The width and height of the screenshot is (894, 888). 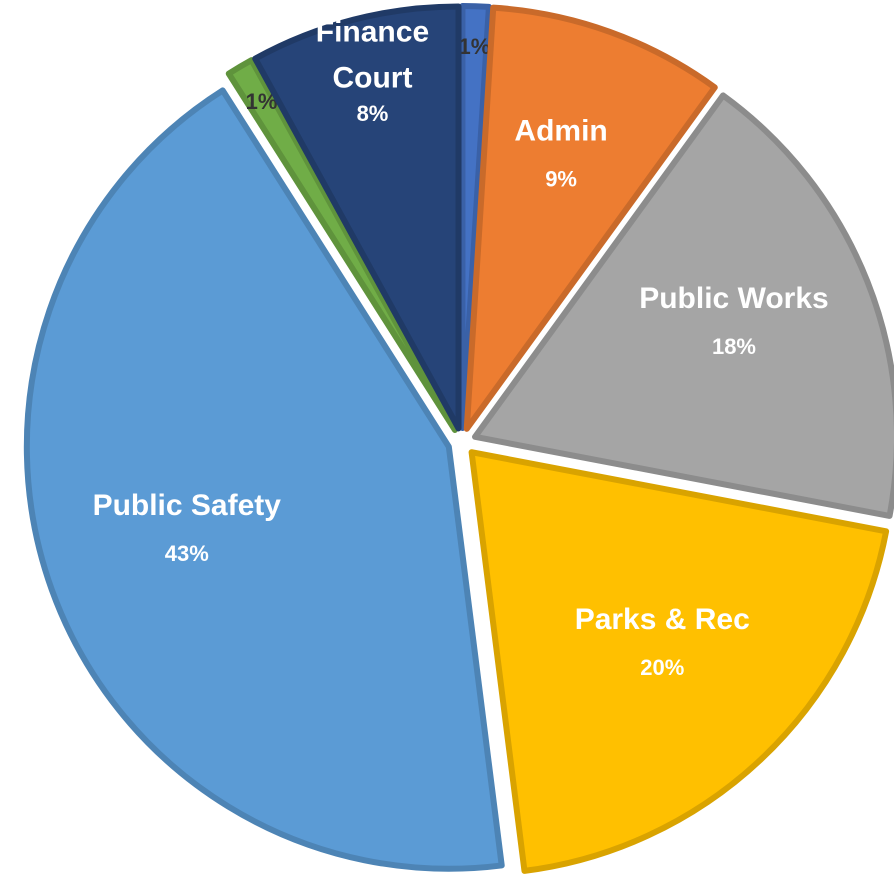 I want to click on value-label: 1%, so click(x=474, y=46).